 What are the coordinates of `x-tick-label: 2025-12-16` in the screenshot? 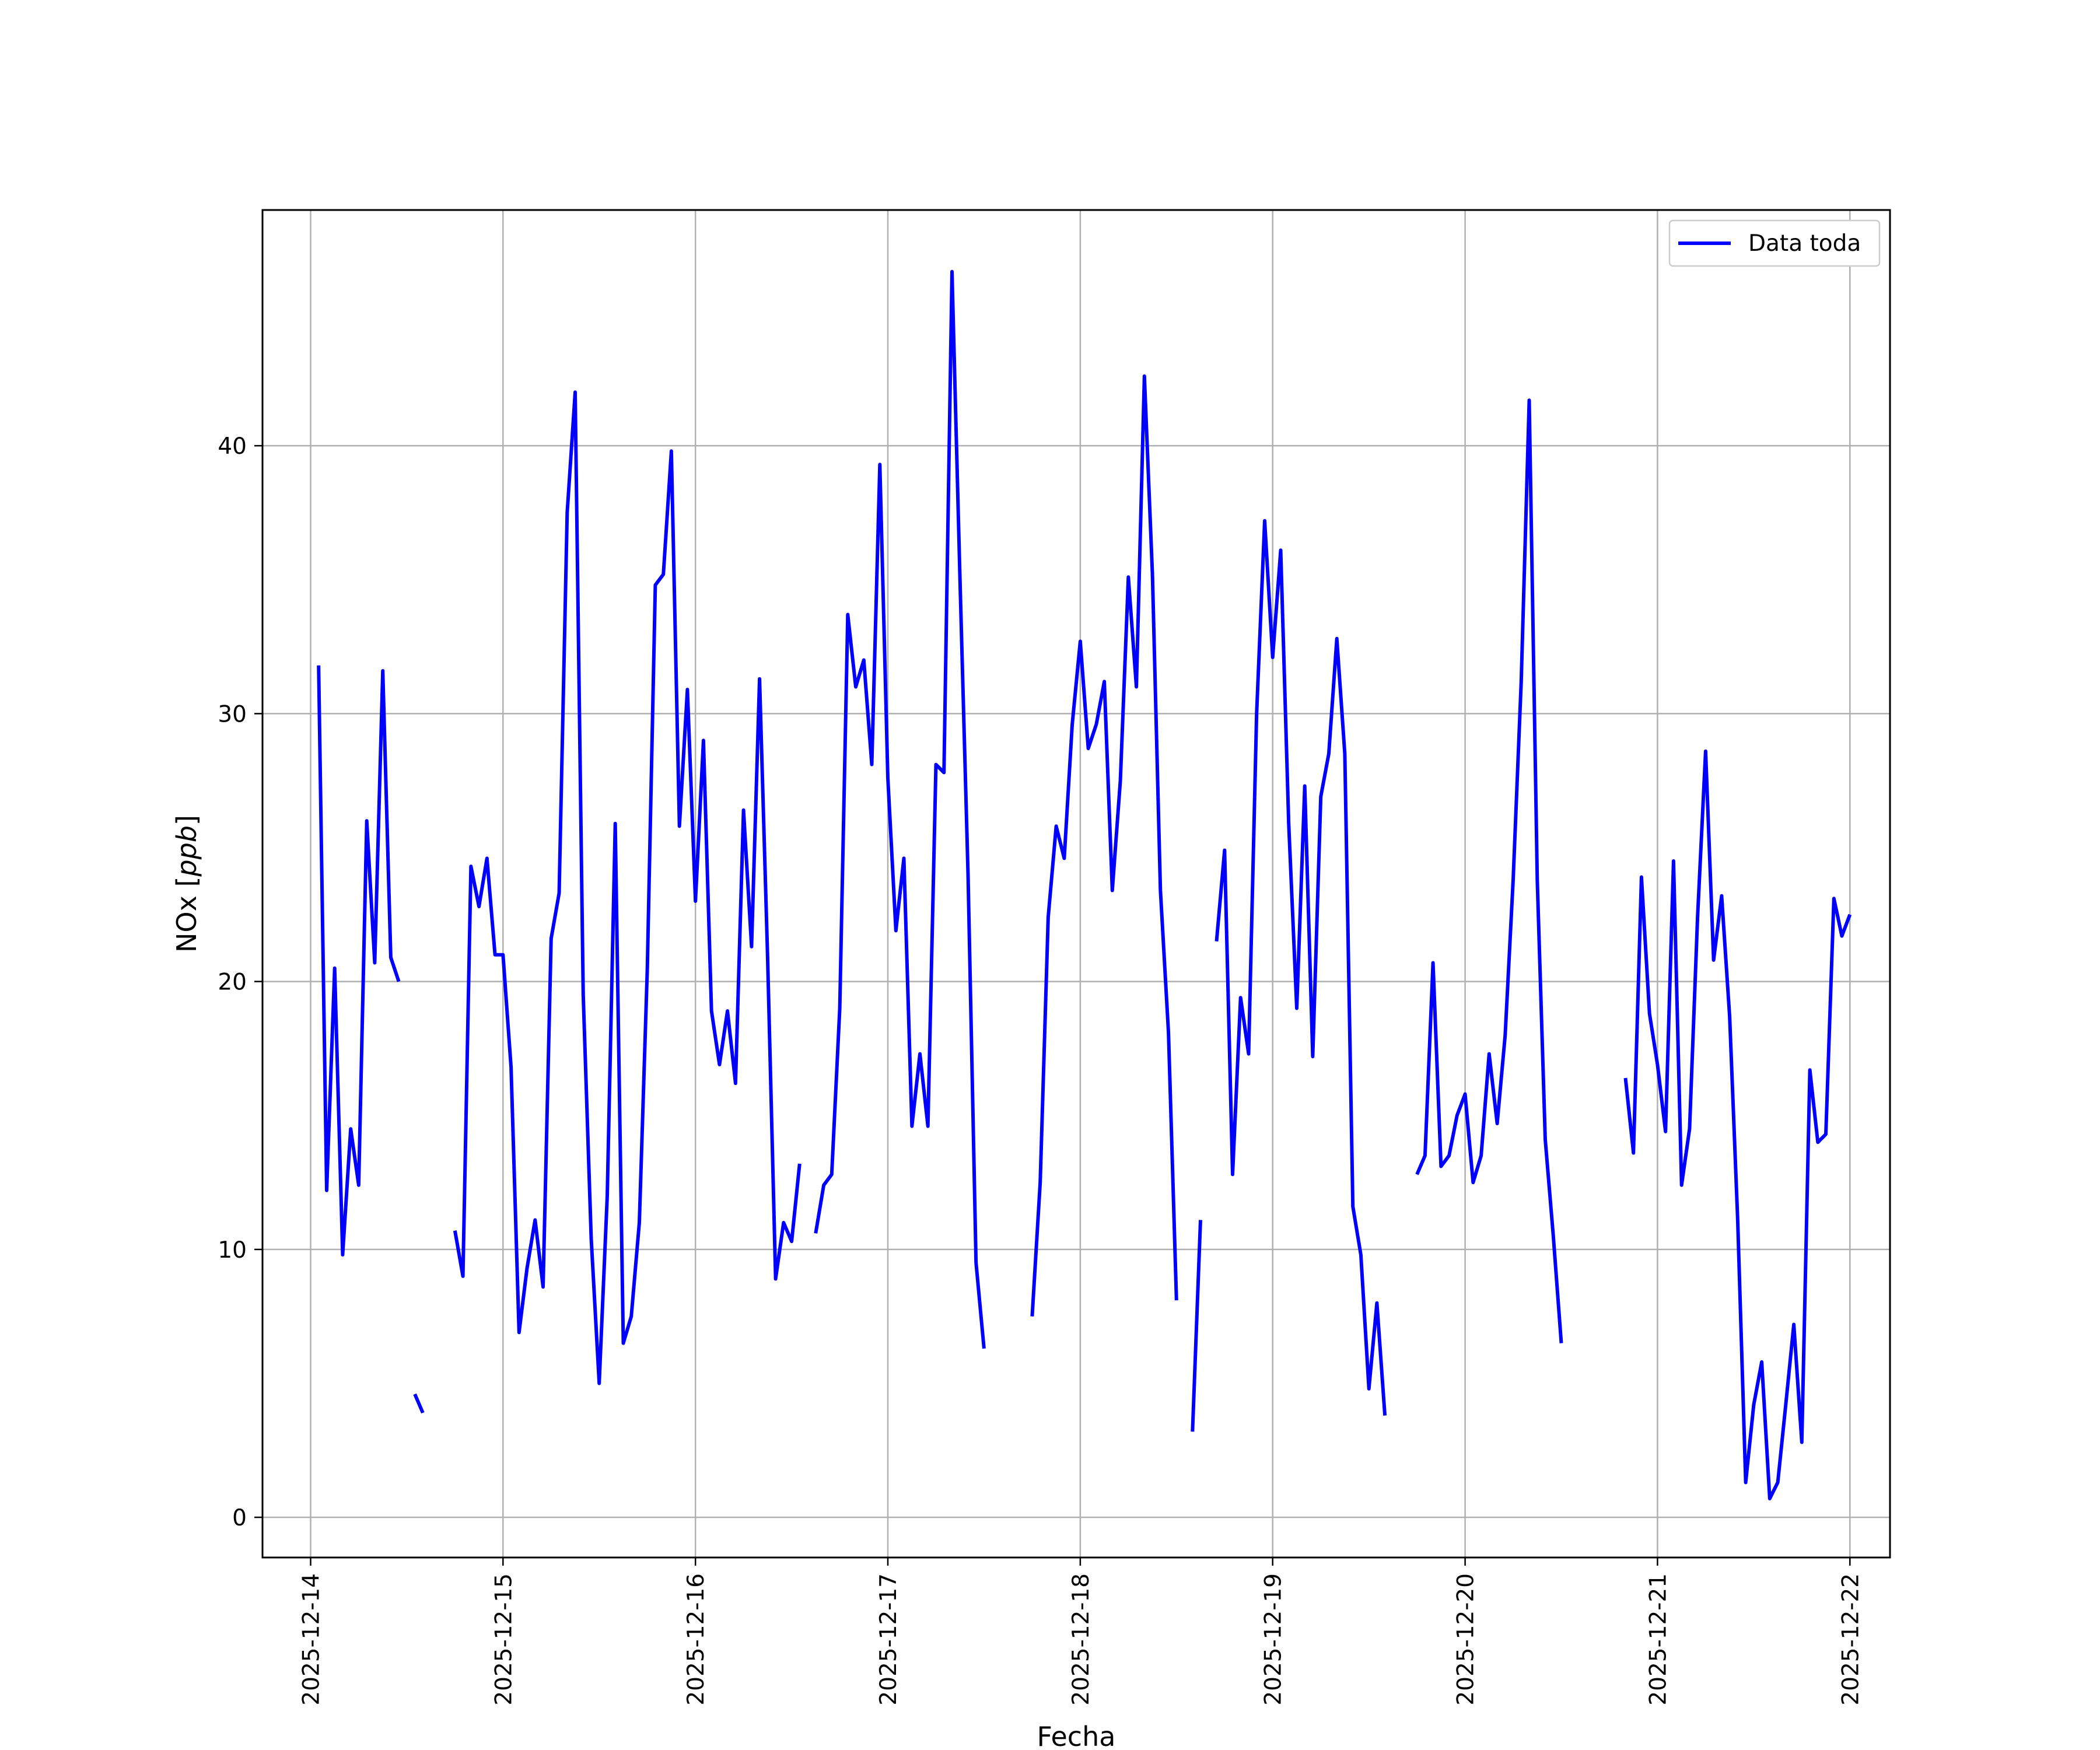 It's located at (696, 1639).